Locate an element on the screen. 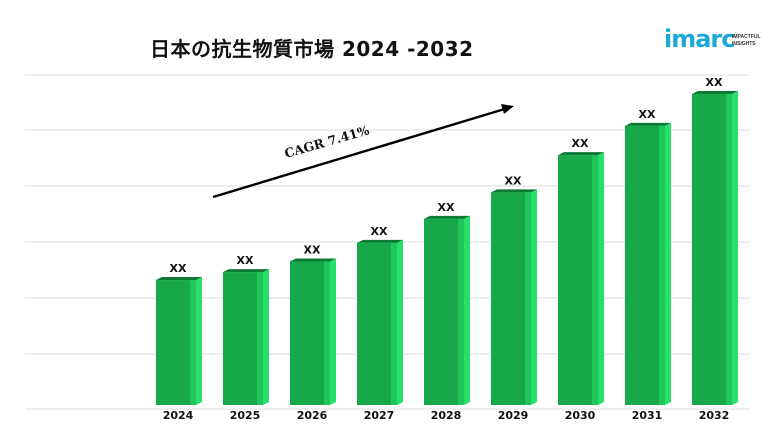 The width and height of the screenshot is (768, 432). bar-2026: XX 2026 is located at coordinates (313, 332).